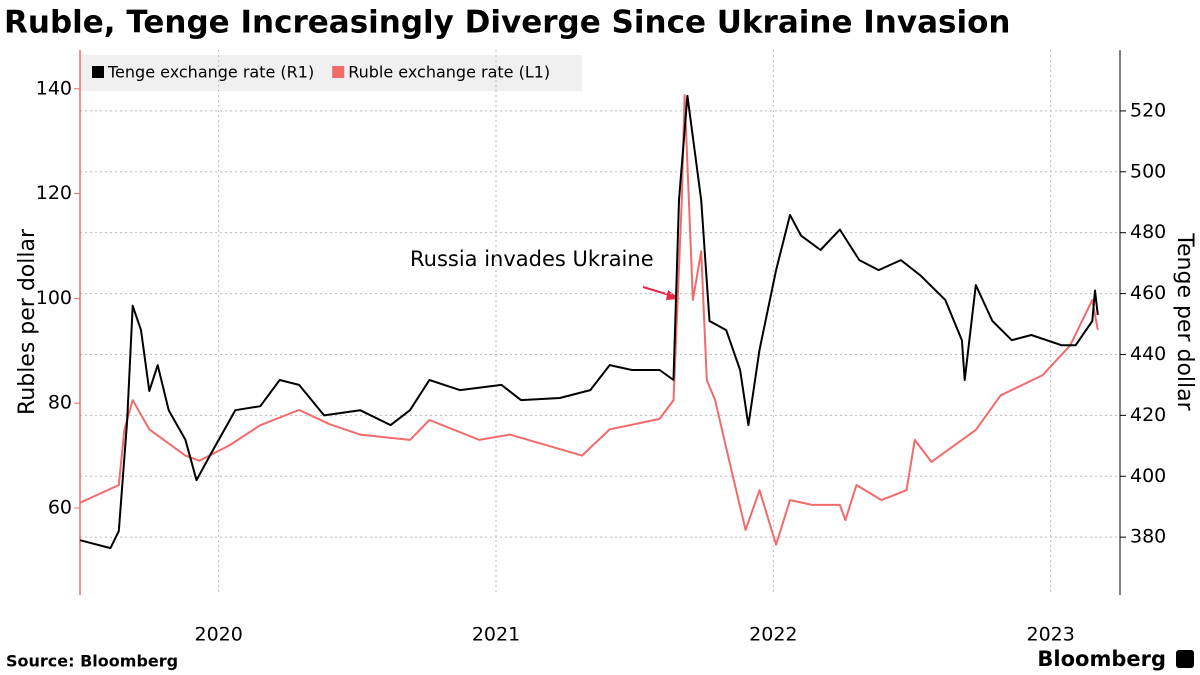 This screenshot has width=1200, height=675. Describe the element at coordinates (1148, 415) in the screenshot. I see `y2-tick-label: 420` at that location.